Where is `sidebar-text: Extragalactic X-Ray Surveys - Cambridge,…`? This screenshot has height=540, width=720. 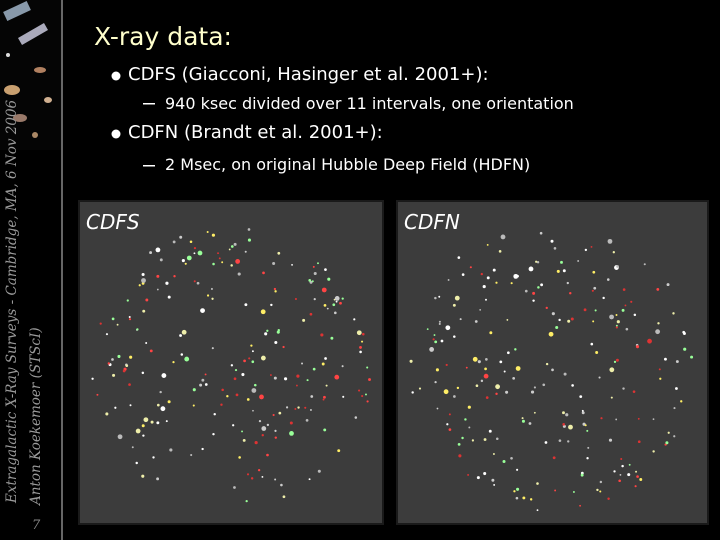 sidebar-text: Extragalactic X-Ray Surveys - Cambridge,… is located at coordinates (12, 301).